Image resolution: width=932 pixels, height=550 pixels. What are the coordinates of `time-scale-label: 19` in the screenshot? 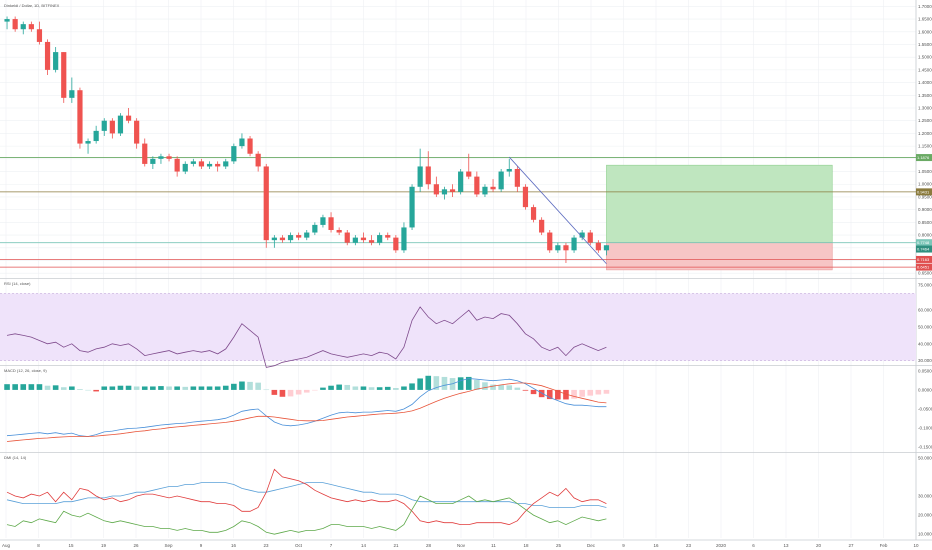 It's located at (104, 545).